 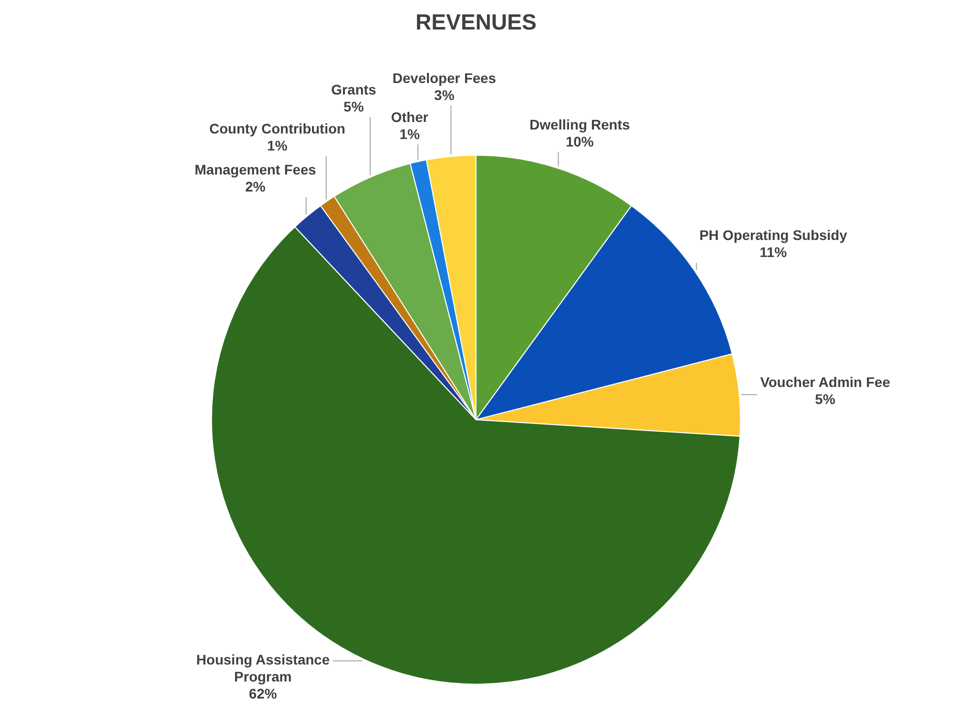 I want to click on data-label: 2%, so click(x=255, y=186).